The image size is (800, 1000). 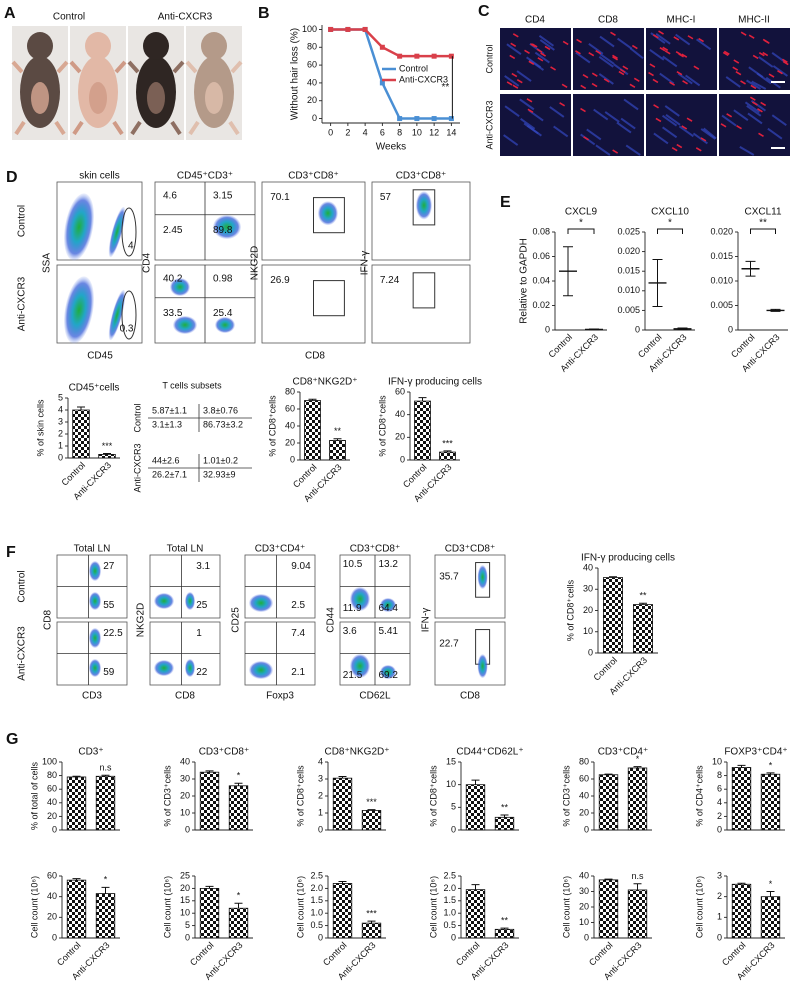 What do you see at coordinates (382, 132) in the screenshot?
I see `x-tick-label: 6` at bounding box center [382, 132].